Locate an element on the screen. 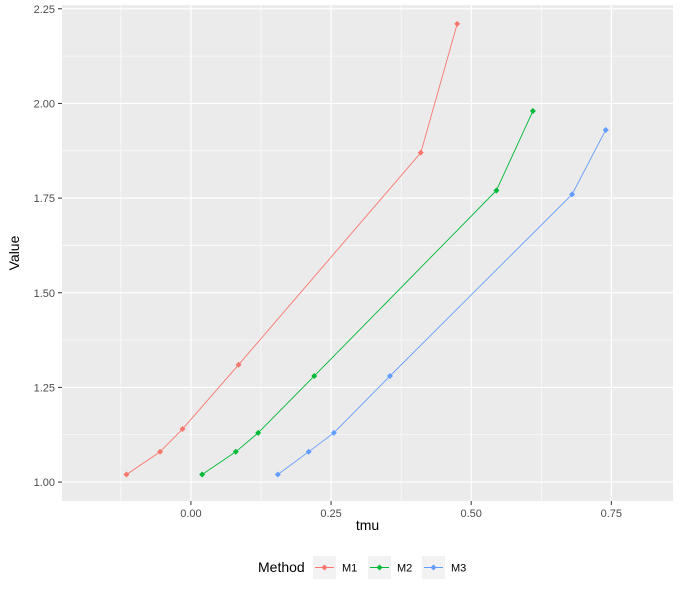 This screenshot has height=593, width=680. y-tick-label: 1.75 is located at coordinates (44, 199).